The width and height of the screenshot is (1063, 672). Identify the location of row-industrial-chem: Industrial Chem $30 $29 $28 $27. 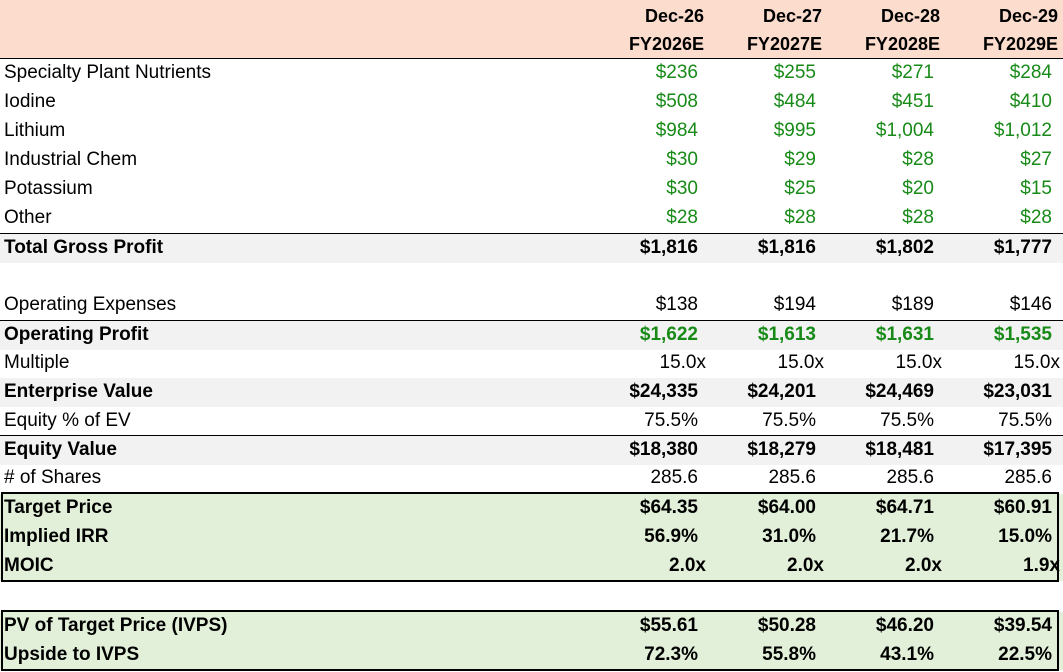
(531, 160).